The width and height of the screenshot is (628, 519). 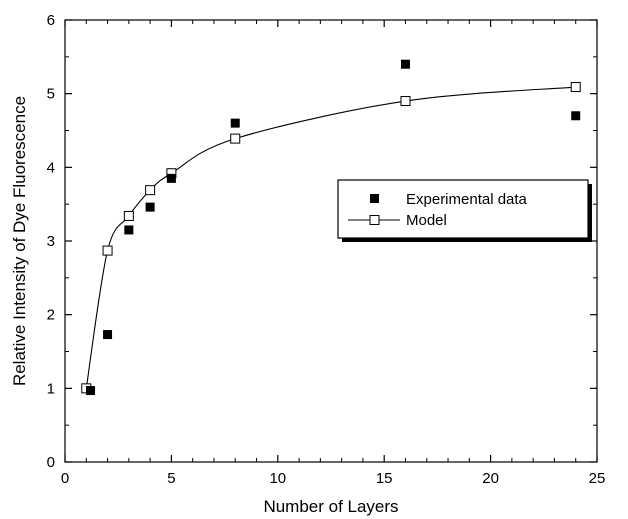 What do you see at coordinates (374, 220) in the screenshot?
I see `legend-marker-model` at bounding box center [374, 220].